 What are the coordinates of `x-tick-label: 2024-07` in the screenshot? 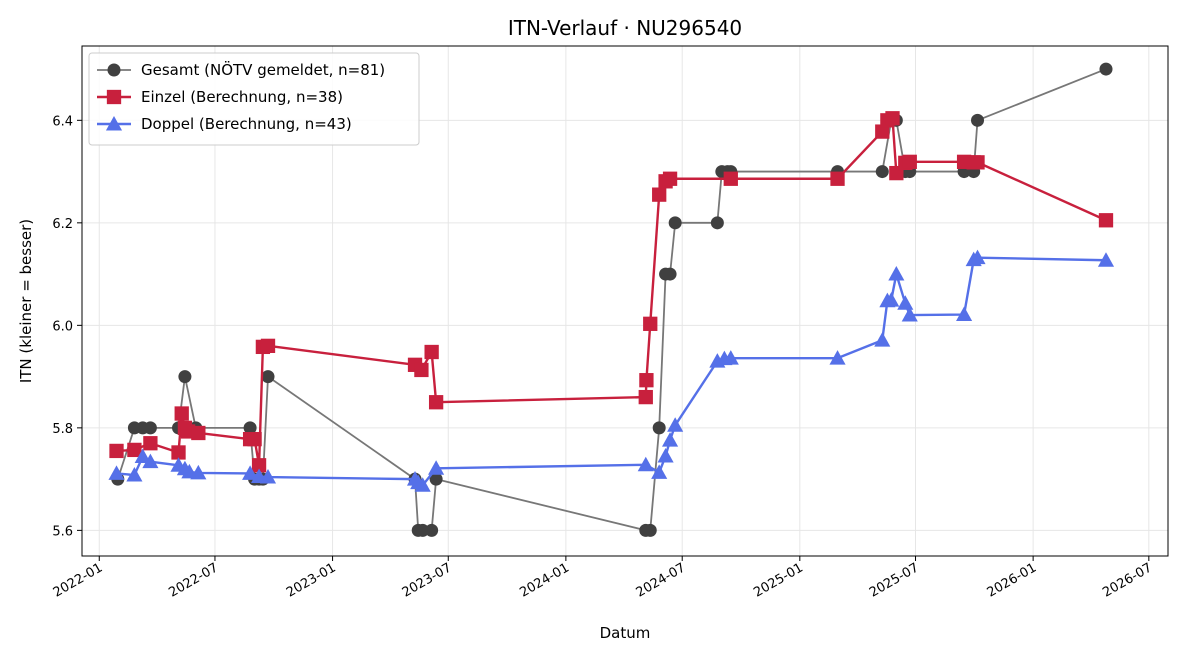 It's located at (661, 580).